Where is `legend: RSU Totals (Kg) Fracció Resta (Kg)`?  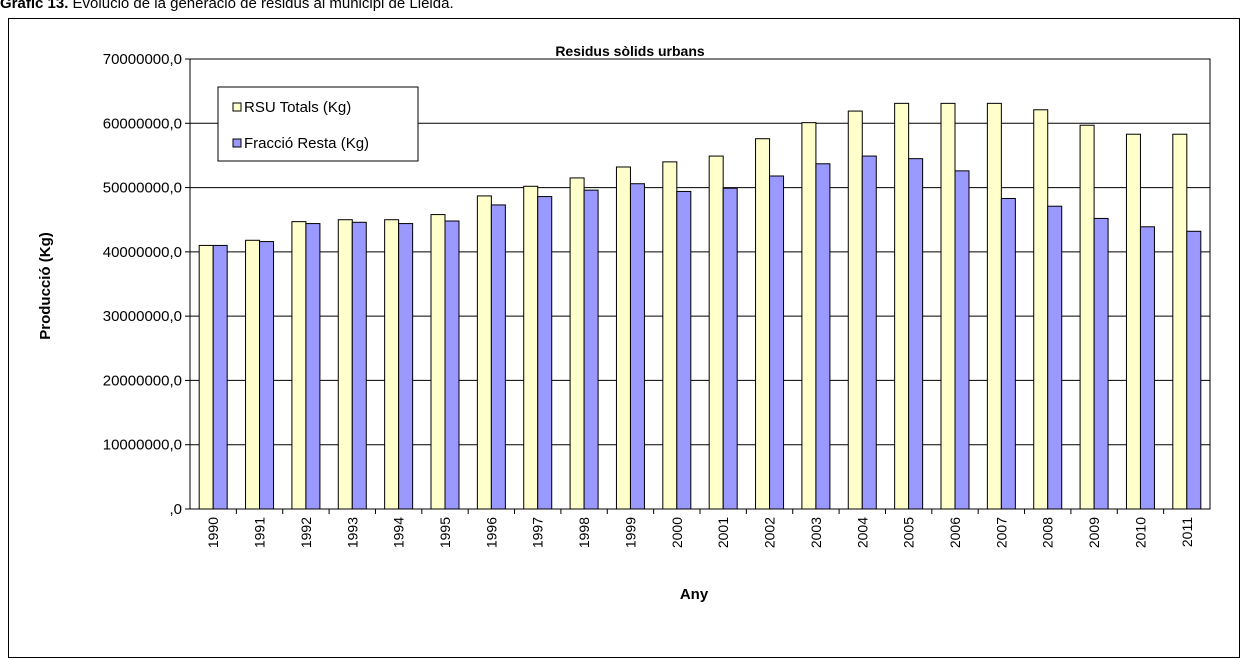 legend: RSU Totals (Kg) Fracció Resta (Kg) is located at coordinates (318, 124).